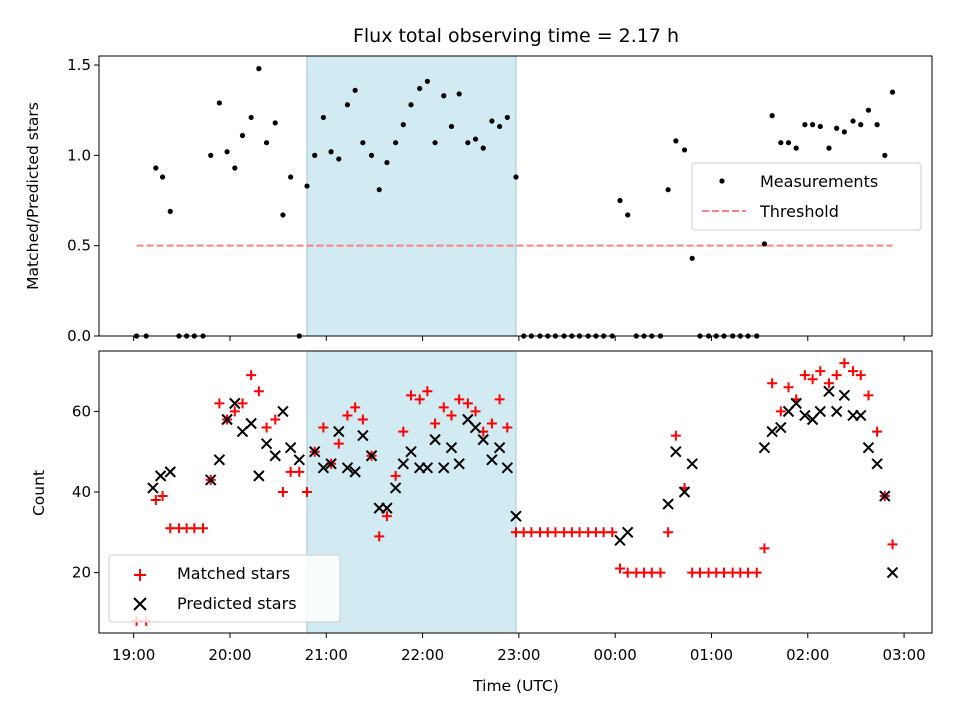 The image size is (960, 720). I want to click on y-tick-label: 0.5, so click(79, 246).